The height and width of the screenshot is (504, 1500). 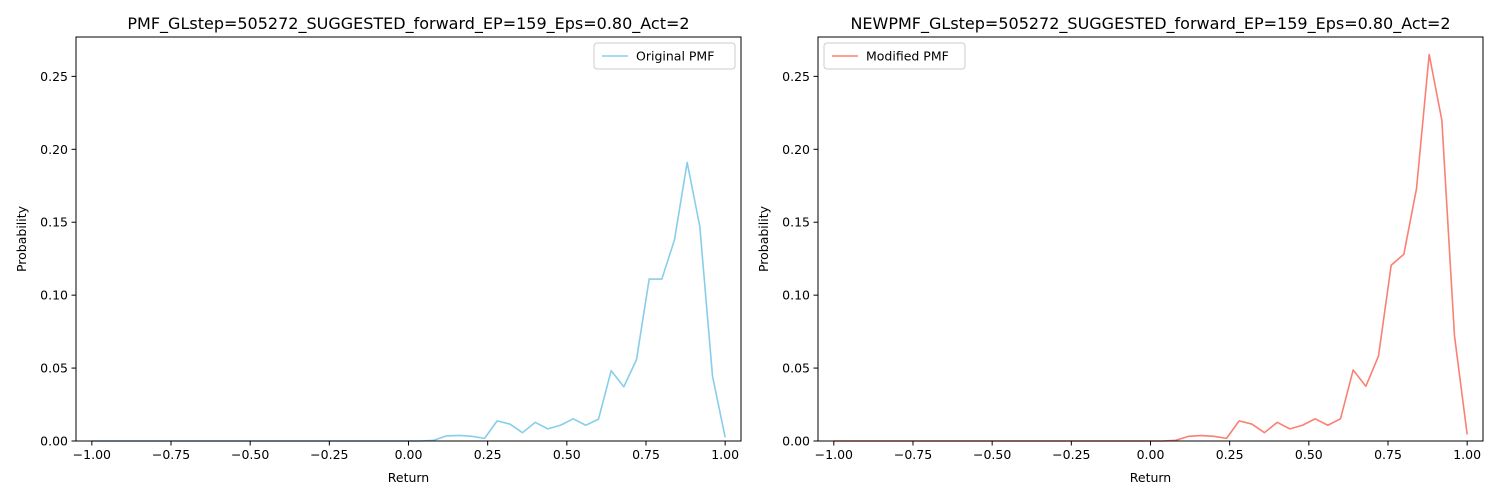 I want to click on legend: Modified PMF, so click(x=894, y=56).